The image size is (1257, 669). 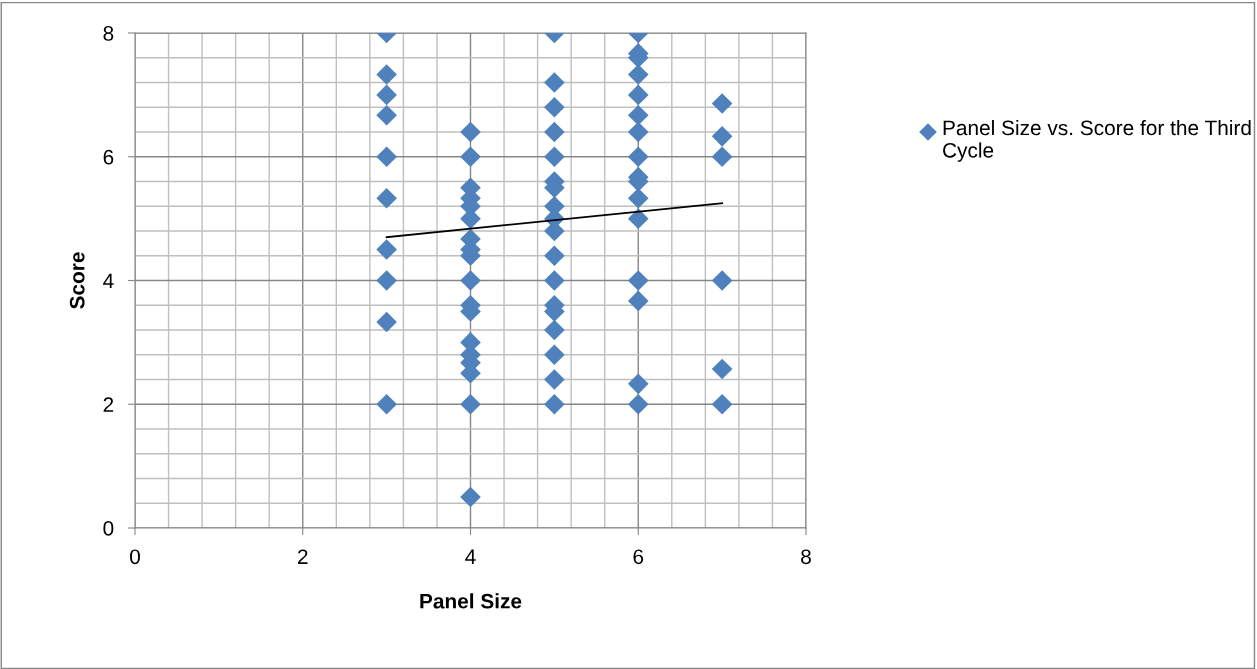 I want to click on y-tick-label: 6, so click(x=108, y=157).